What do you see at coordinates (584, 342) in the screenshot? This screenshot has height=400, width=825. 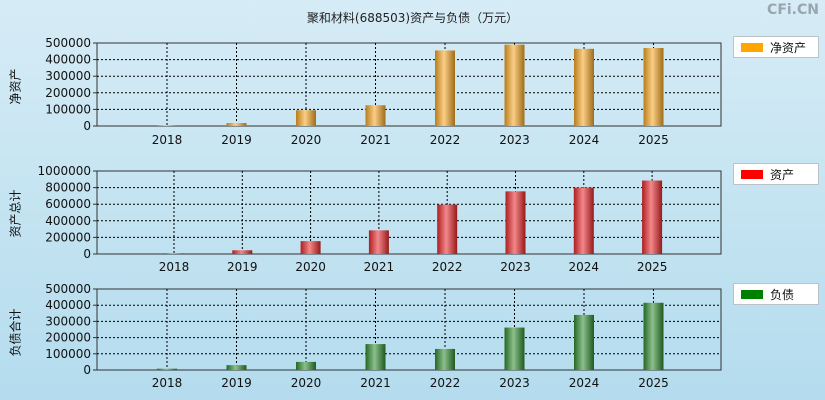 I see `bar-liabilities-2024` at bounding box center [584, 342].